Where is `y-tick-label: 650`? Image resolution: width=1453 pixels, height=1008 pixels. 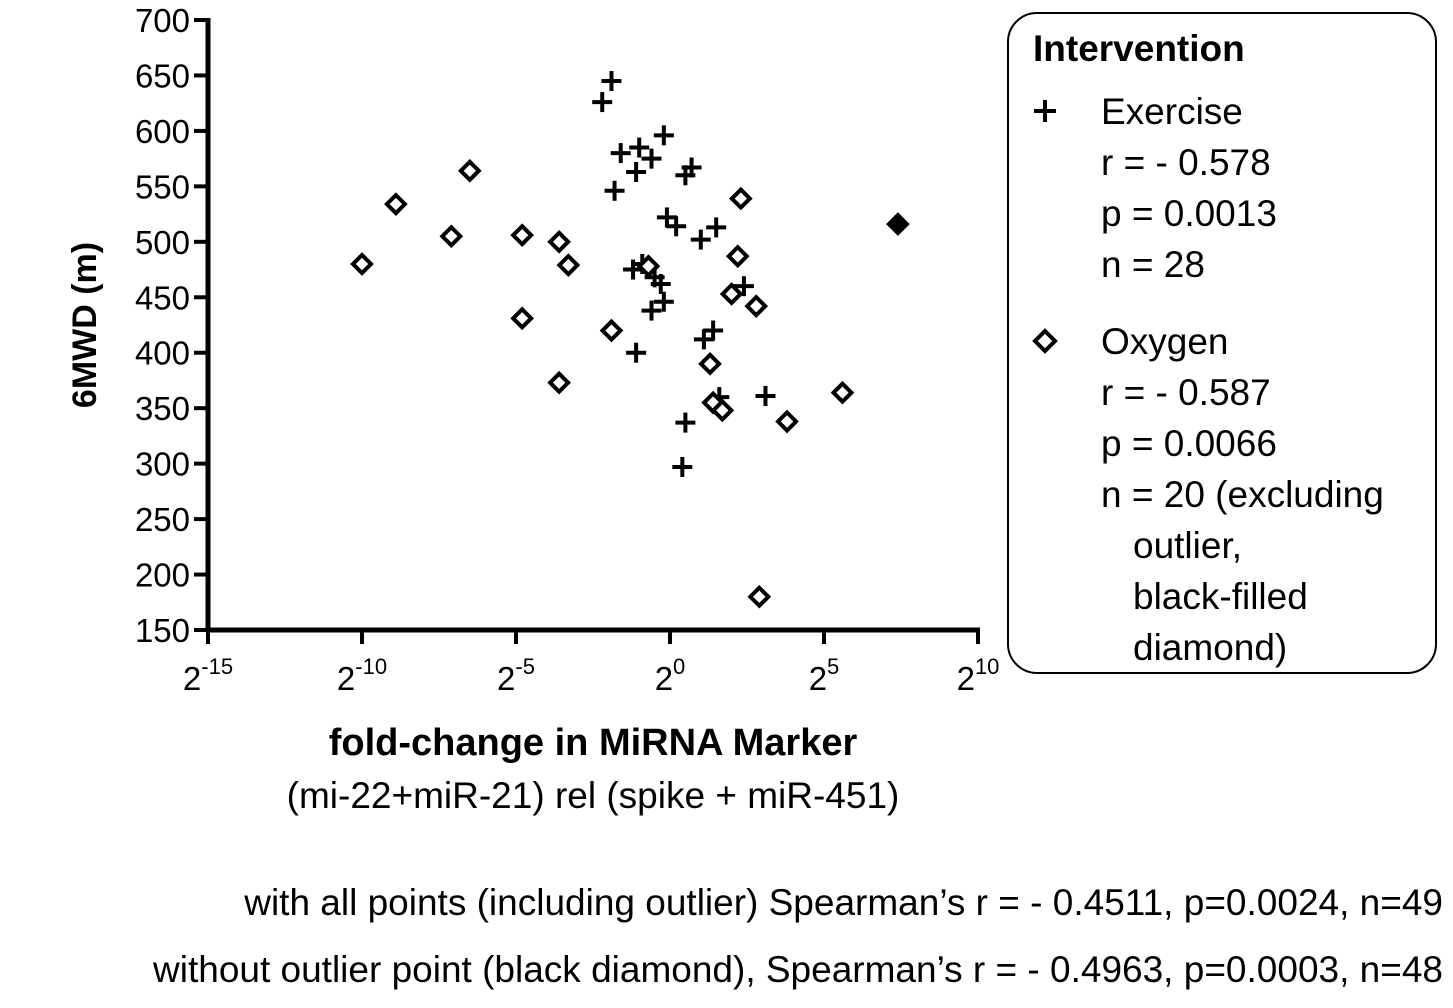
y-tick-label: 650 is located at coordinates (162, 75).